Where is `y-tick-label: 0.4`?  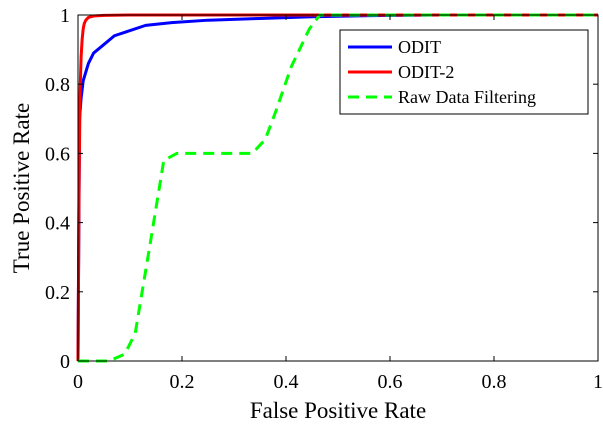 y-tick-label: 0.4 is located at coordinates (57, 224).